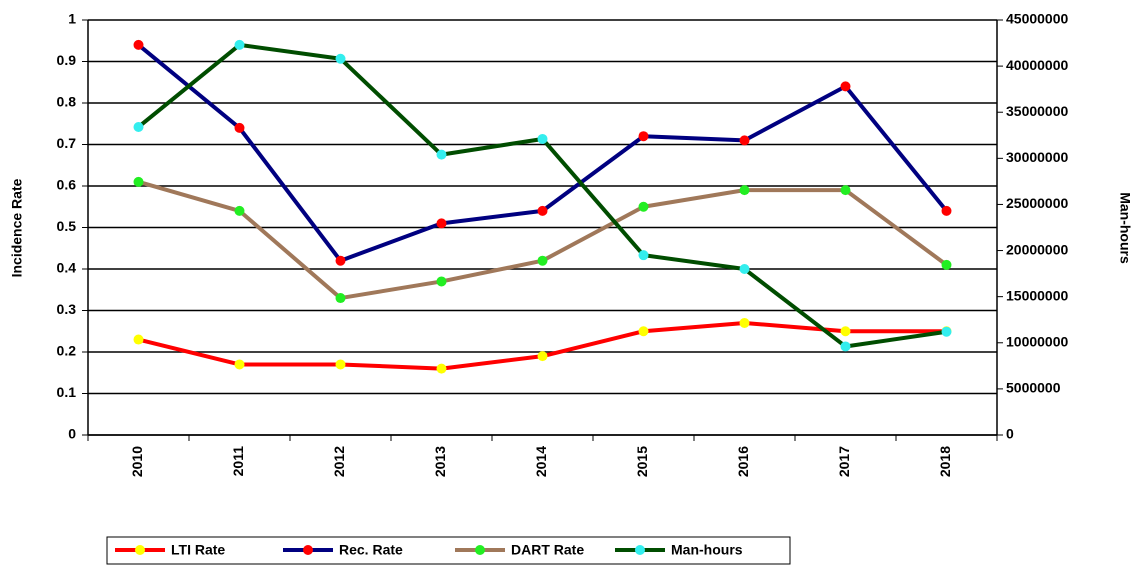  I want to click on legend-box, so click(448, 550).